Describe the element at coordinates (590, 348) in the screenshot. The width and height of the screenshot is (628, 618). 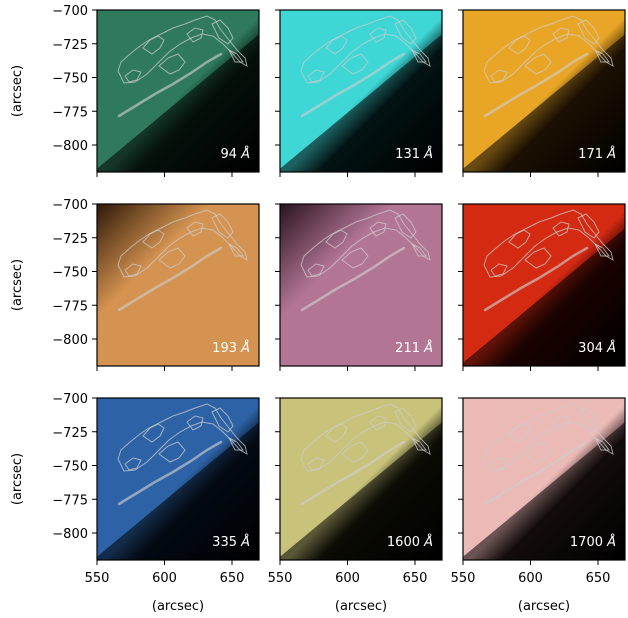
I see `wavelength-label: 304` at that location.